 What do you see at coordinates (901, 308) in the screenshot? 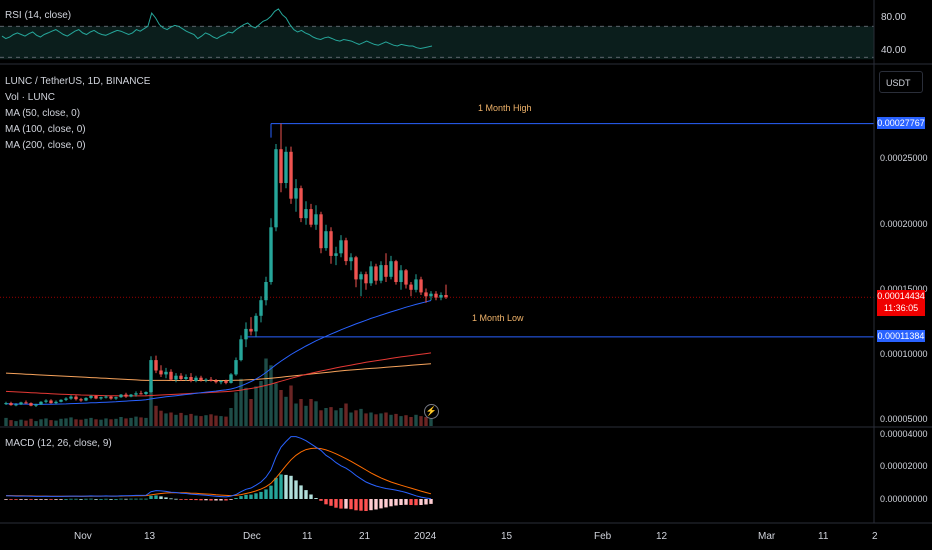
I see `bar-countdown: 11:36:05` at bounding box center [901, 308].